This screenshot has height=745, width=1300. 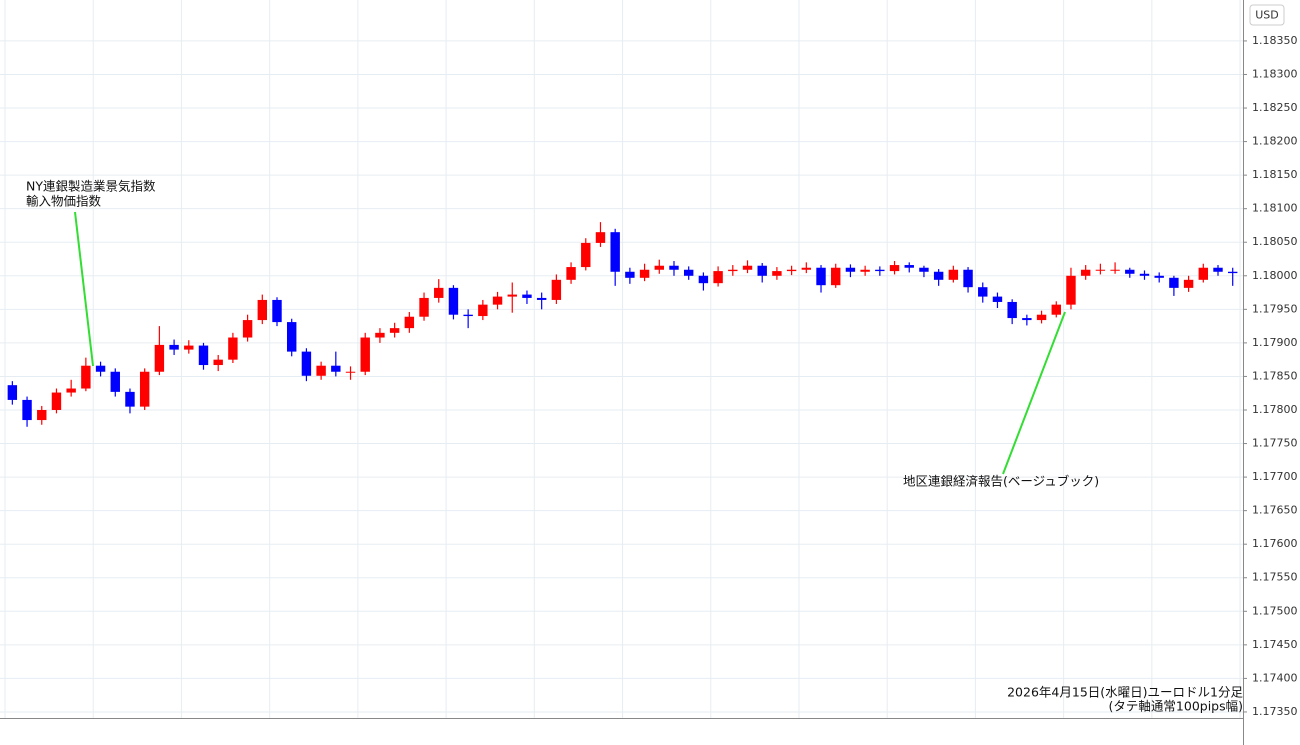 What do you see at coordinates (64, 201) in the screenshot?
I see `annotation: 輸入物価指数` at bounding box center [64, 201].